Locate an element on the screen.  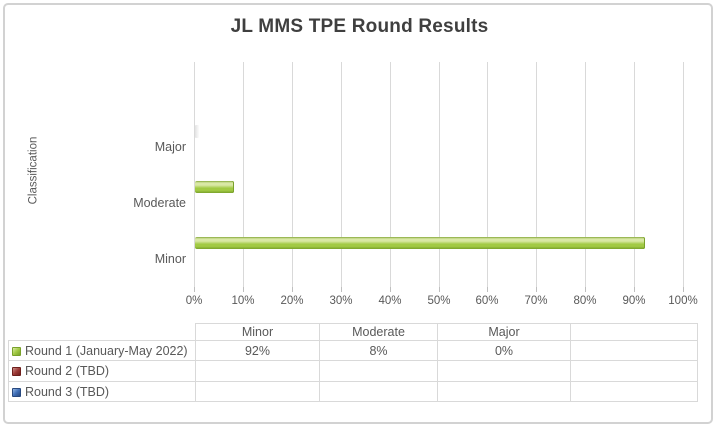
bar-moderate is located at coordinates (214, 187).